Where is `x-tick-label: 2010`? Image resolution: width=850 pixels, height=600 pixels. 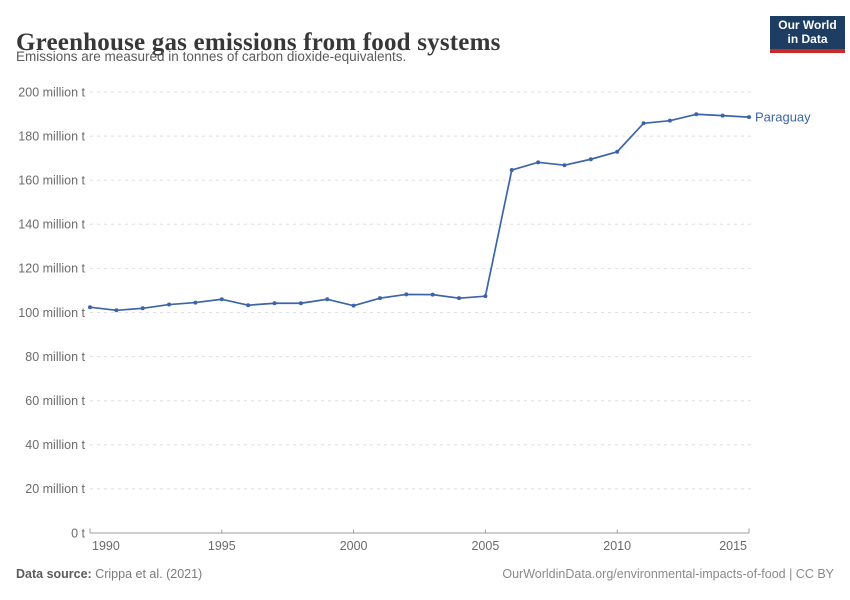
x-tick-label: 2010 is located at coordinates (617, 546).